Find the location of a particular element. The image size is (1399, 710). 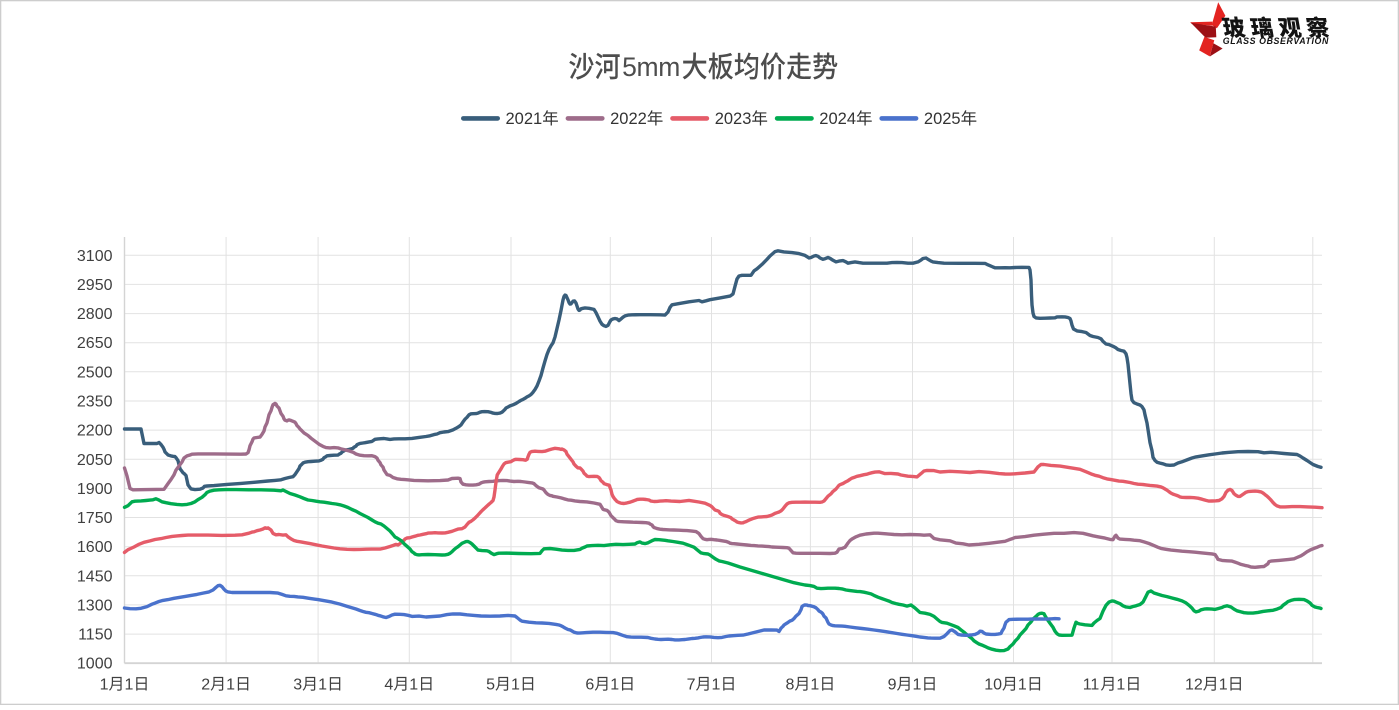

svg-text: 6 is located at coordinates (589, 685).